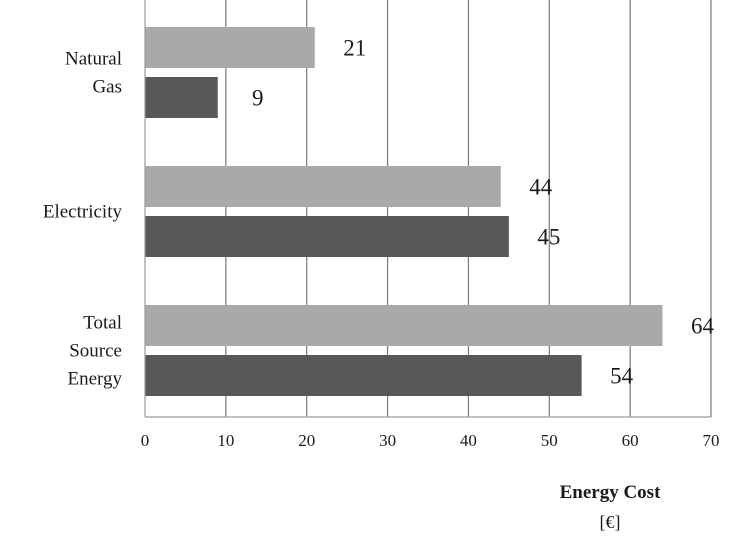  What do you see at coordinates (430, 440) in the screenshot?
I see `x-tick-labels: 0 10 20 30 40 50 60 70` at bounding box center [430, 440].